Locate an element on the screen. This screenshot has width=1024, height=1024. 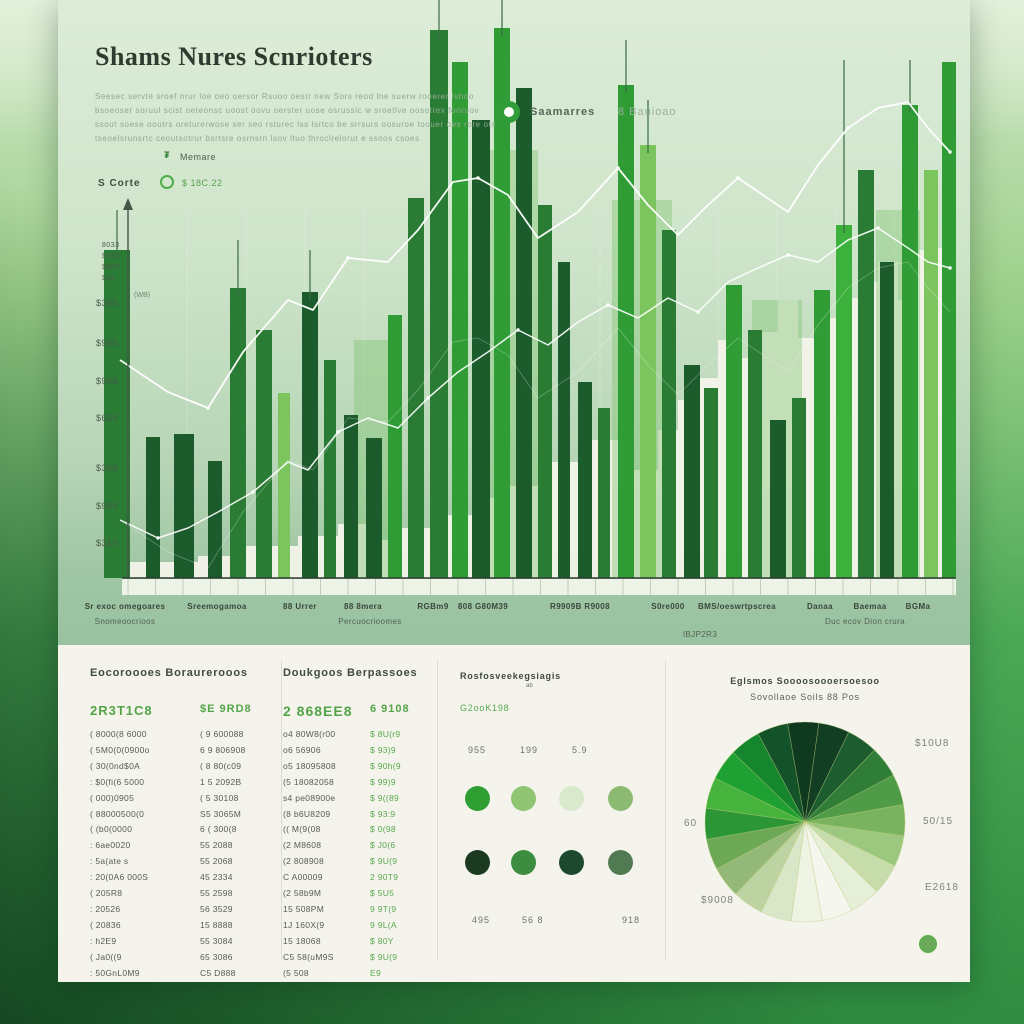
pie-title-line2: Sovollaoe Soils 88 Pos is located at coordinates (805, 697).